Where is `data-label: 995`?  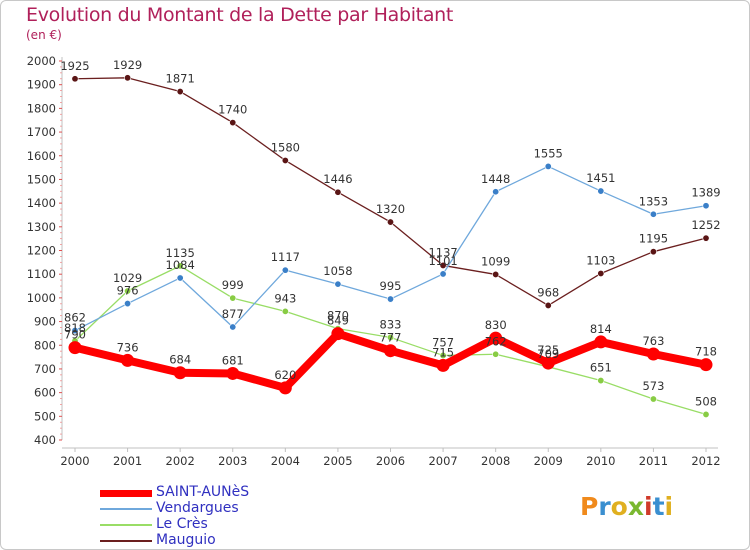 data-label: 995 is located at coordinates (391, 286).